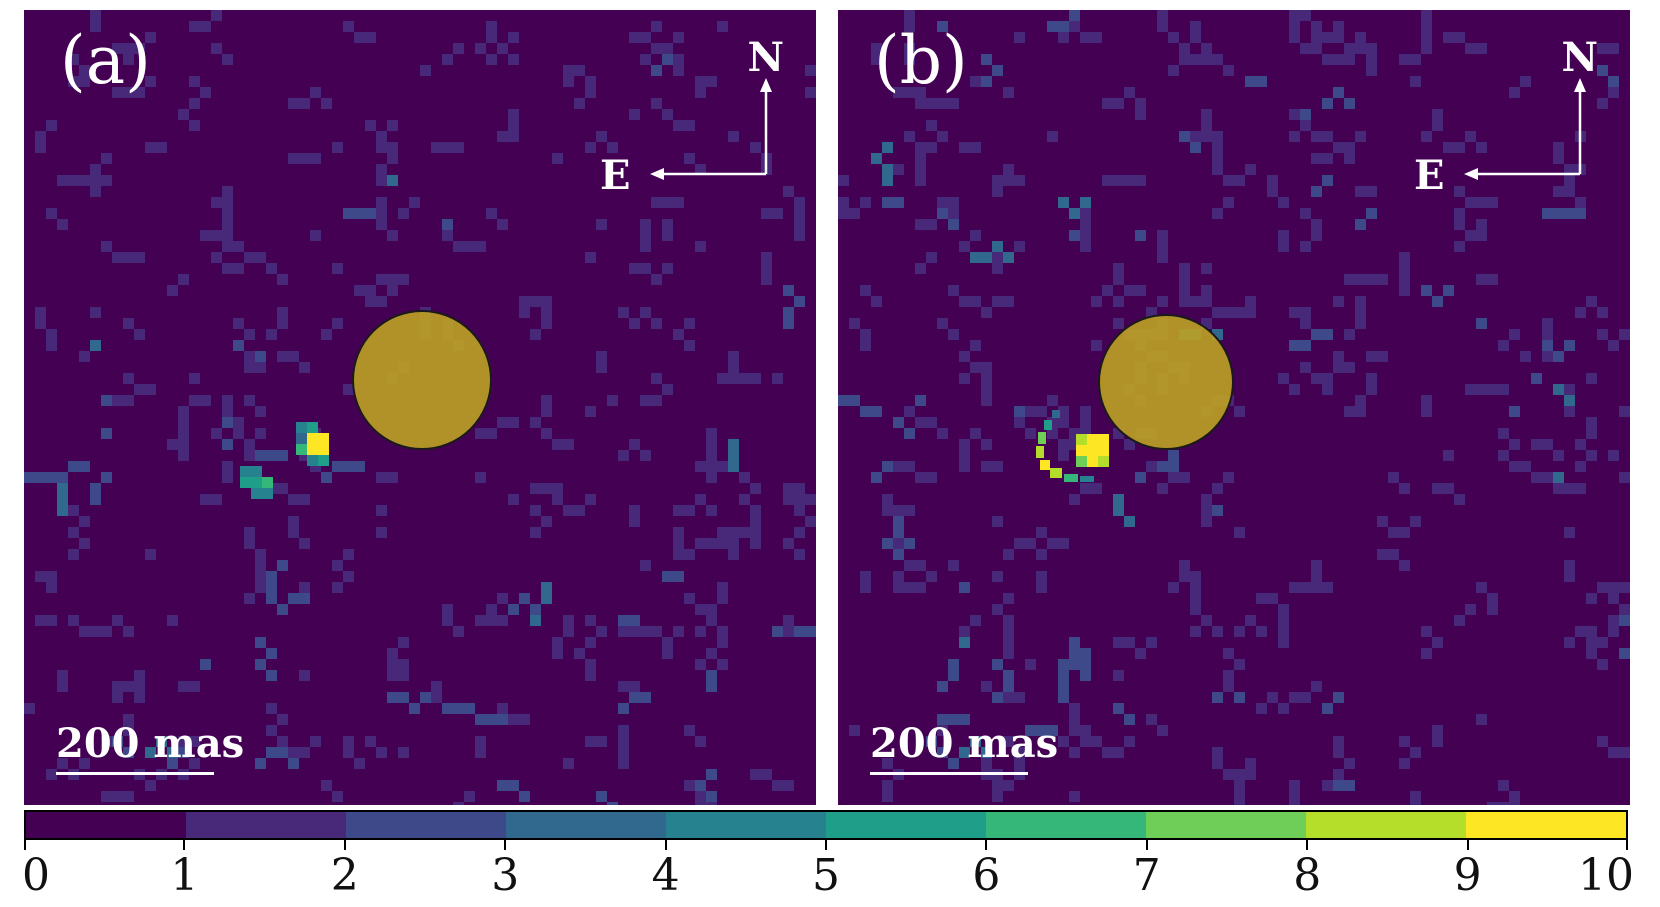  Describe the element at coordinates (150, 749) in the screenshot. I see `scalebar: 200 mas` at that location.